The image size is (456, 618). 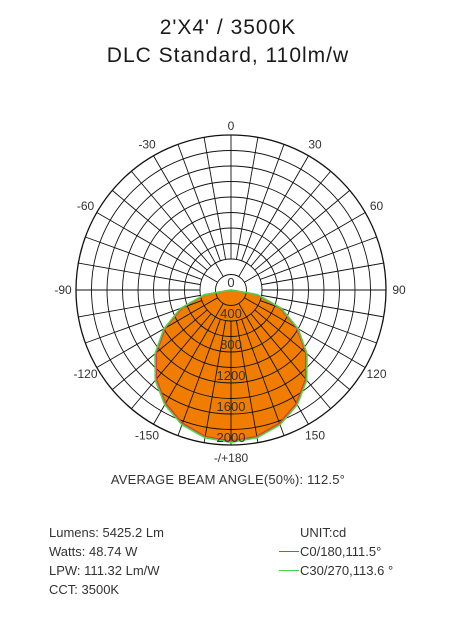 What do you see at coordinates (147, 436) in the screenshot?
I see `angle-label: -150` at bounding box center [147, 436].